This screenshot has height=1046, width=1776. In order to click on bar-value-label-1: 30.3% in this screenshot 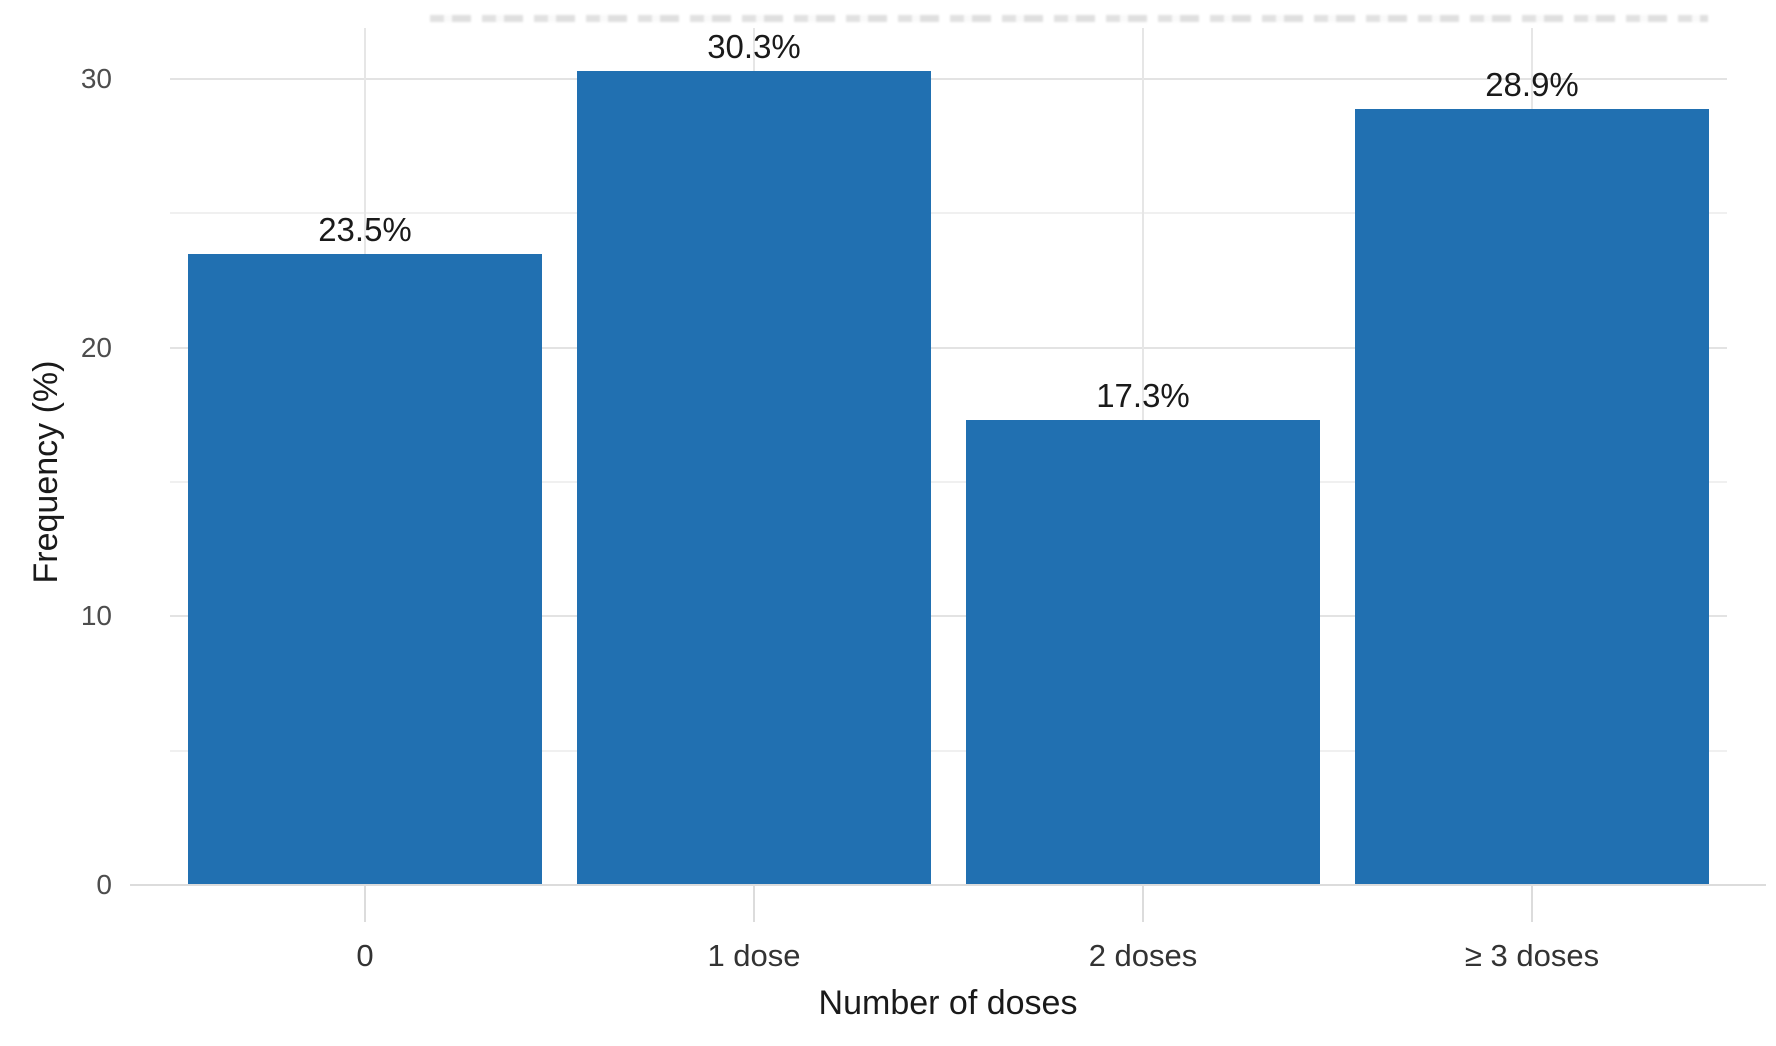, I will do `click(754, 46)`.